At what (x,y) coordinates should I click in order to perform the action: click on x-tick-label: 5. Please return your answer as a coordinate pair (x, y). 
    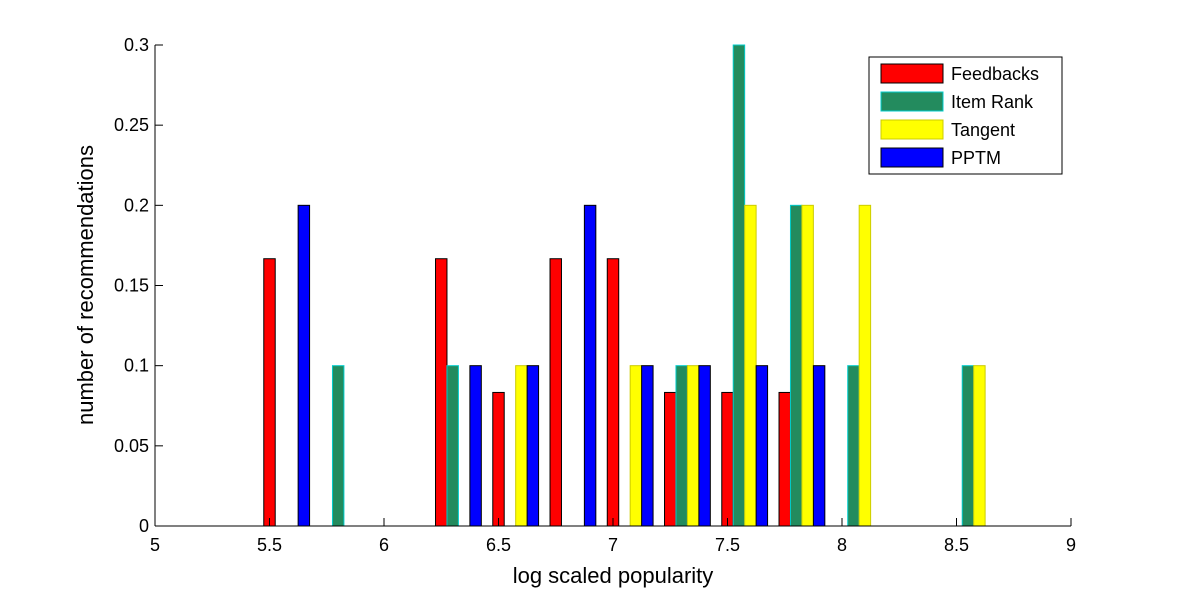
    Looking at the image, I should click on (155, 545).